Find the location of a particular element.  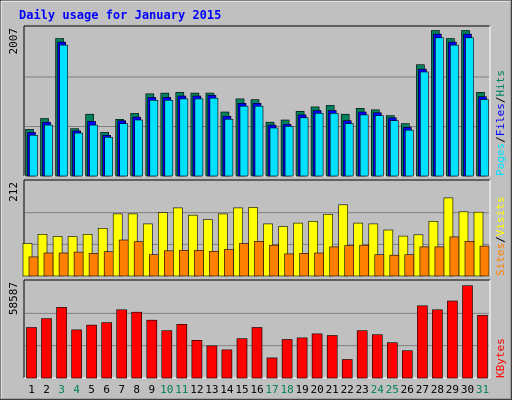

legend-panel-3: KBytes is located at coordinates (500, 358).